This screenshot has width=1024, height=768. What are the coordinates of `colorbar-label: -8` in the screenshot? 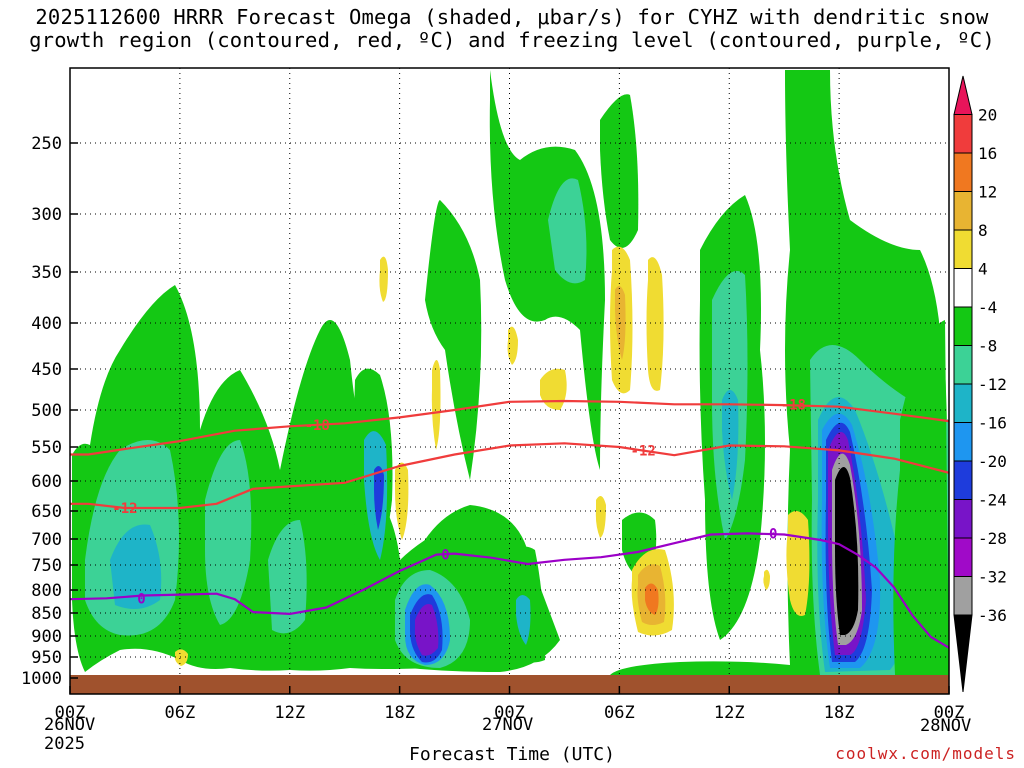 It's located at (987, 346).